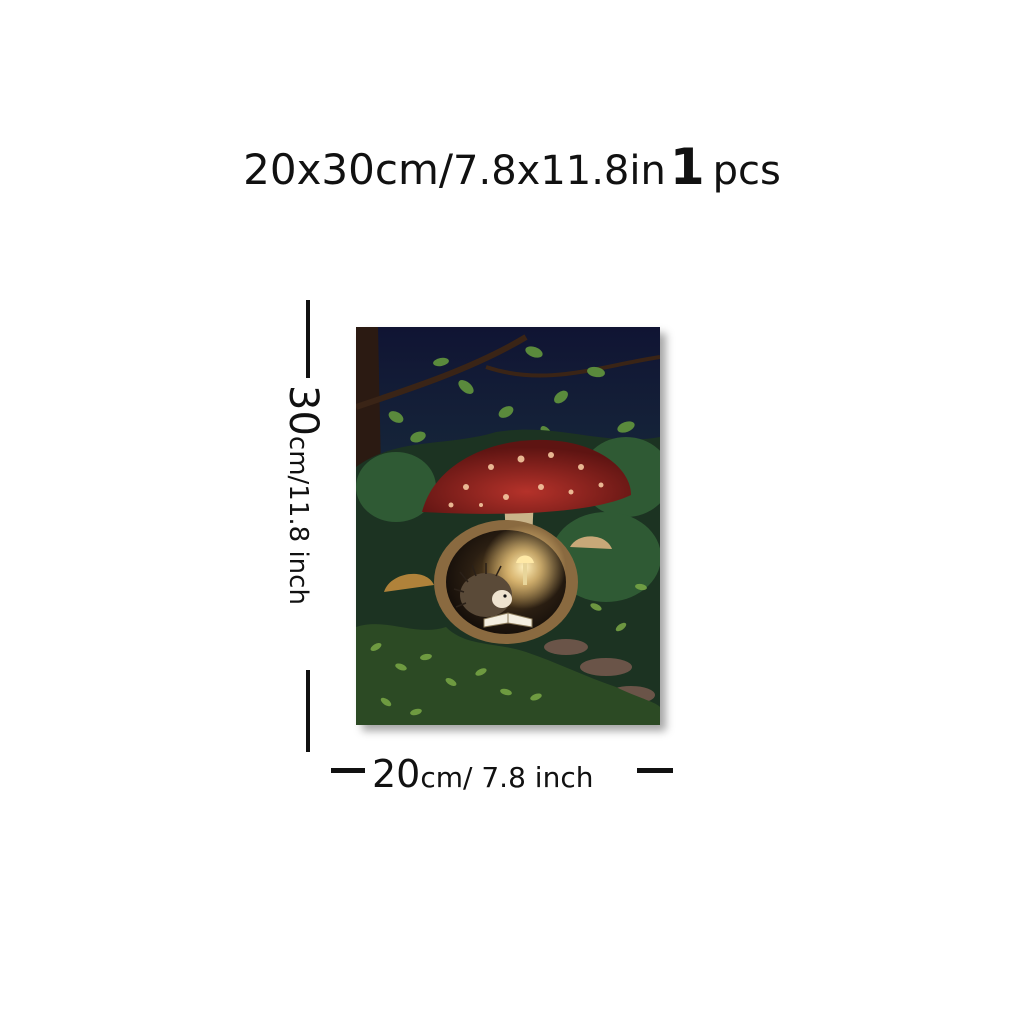 The height and width of the screenshot is (1024, 1024). What do you see at coordinates (746, 171) in the screenshot?
I see `headline-quantity-unit: pcs` at bounding box center [746, 171].